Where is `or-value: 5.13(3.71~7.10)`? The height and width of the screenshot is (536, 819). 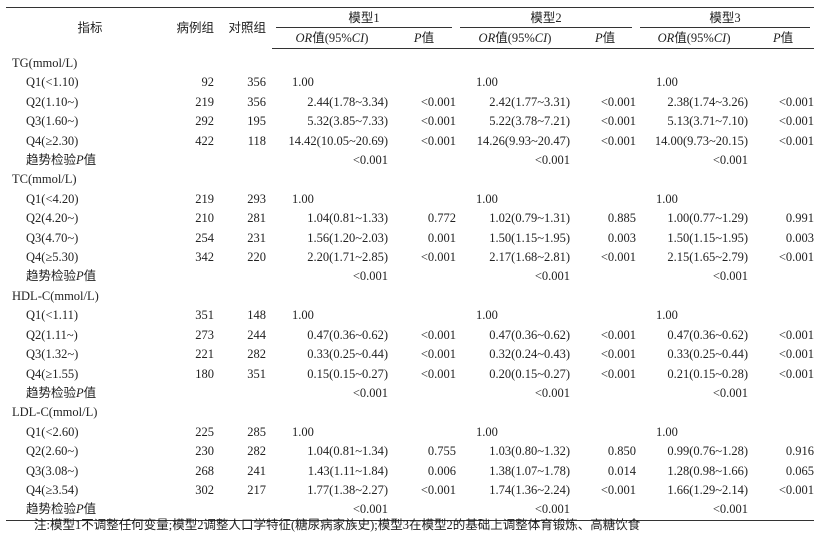 or-value: 5.13(3.71~7.10) is located at coordinates (708, 121).